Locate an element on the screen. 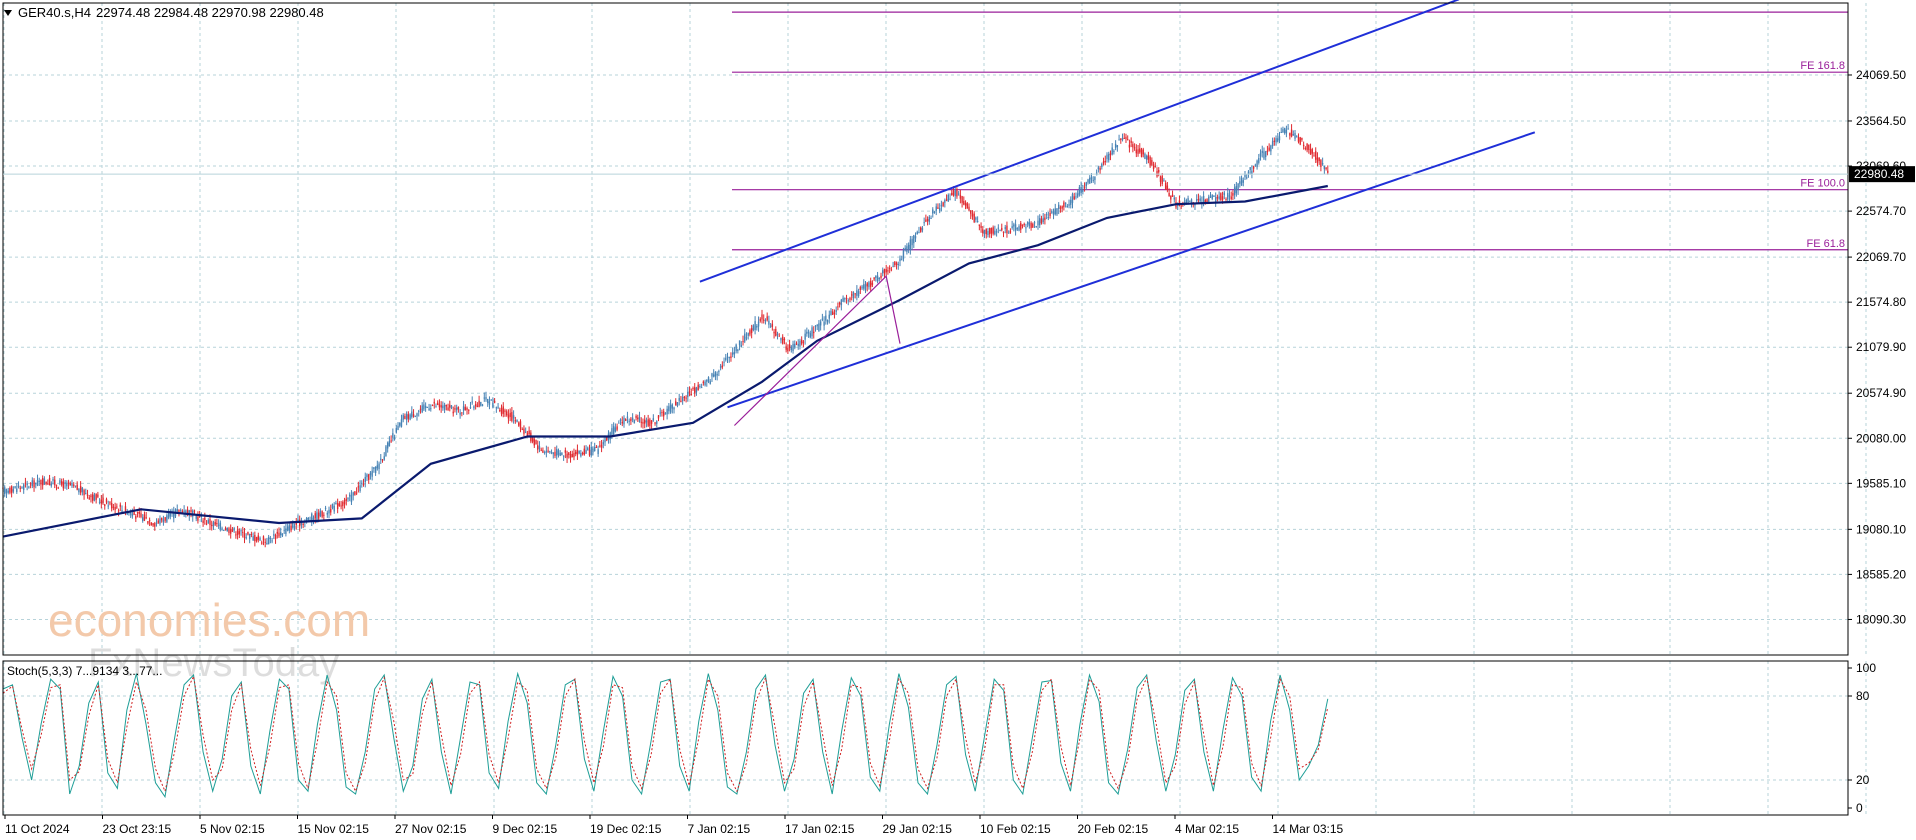  x-tick-label: 14 Mar 03:15 is located at coordinates (1308, 829).